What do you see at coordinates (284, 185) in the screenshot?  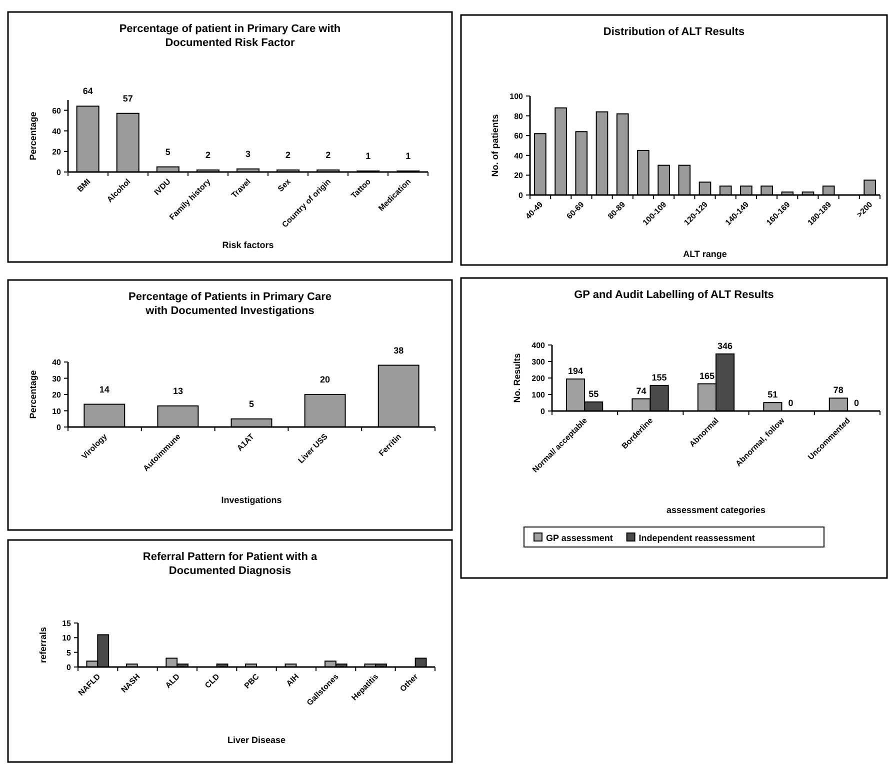 I see `x-tick-label: Sex` at bounding box center [284, 185].